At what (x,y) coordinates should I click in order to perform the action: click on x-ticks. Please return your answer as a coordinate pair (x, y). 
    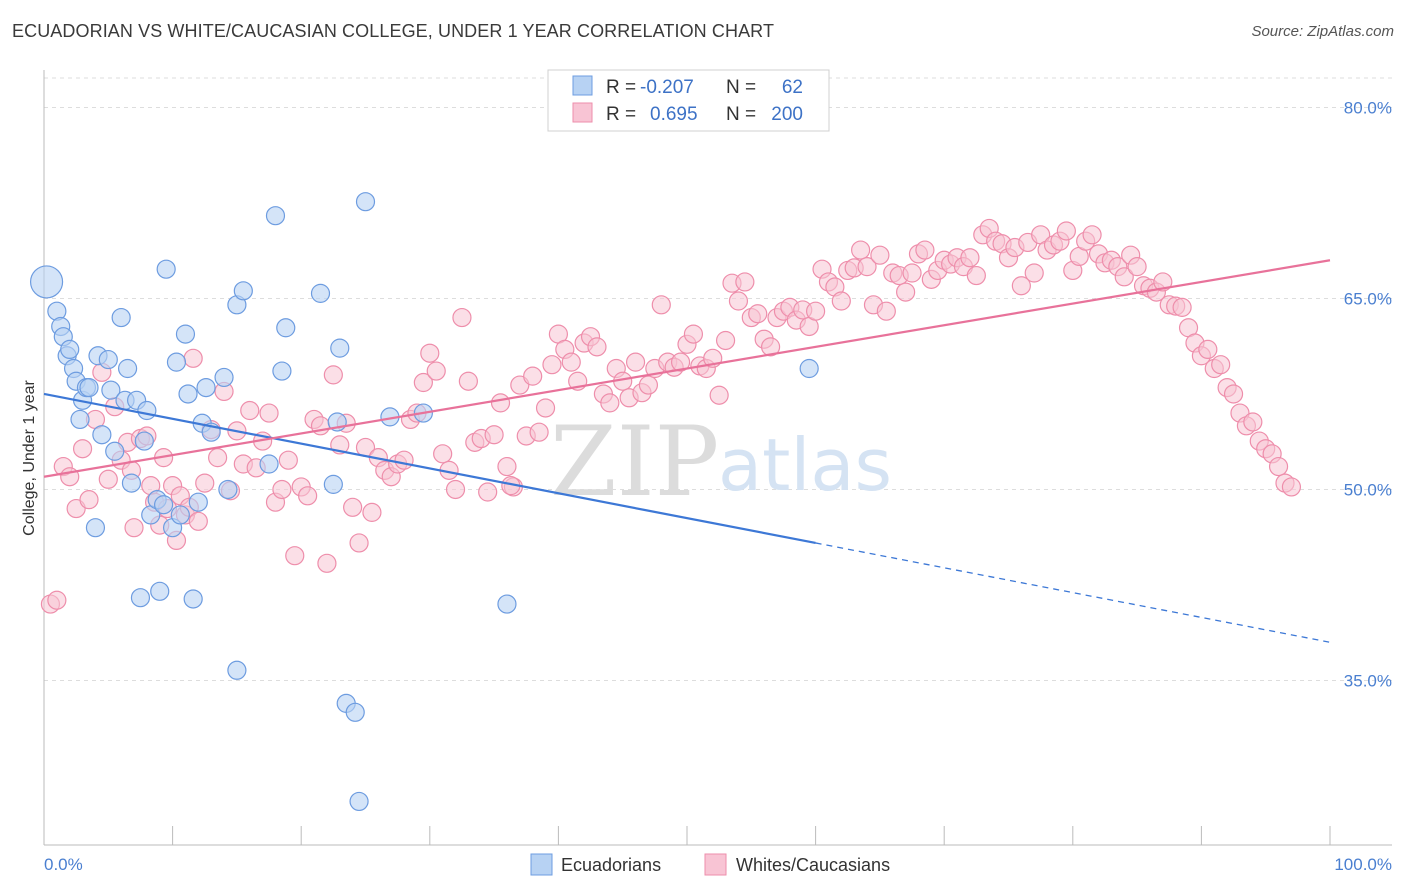
    Looking at the image, I should click on (687, 835).